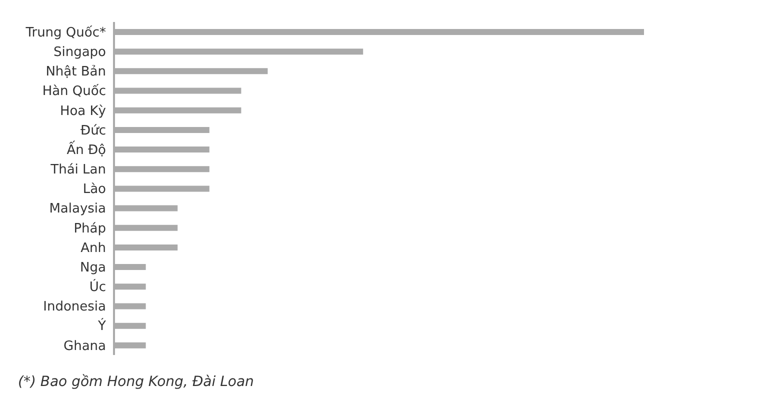 Image resolution: width=761 pixels, height=405 pixels. What do you see at coordinates (97, 287) in the screenshot?
I see `y-tick-label: Úc` at bounding box center [97, 287].